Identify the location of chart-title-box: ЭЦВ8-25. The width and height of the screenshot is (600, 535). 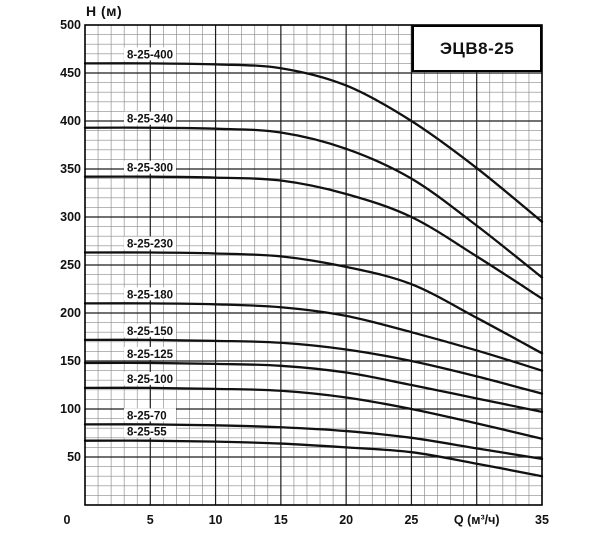
(477, 48).